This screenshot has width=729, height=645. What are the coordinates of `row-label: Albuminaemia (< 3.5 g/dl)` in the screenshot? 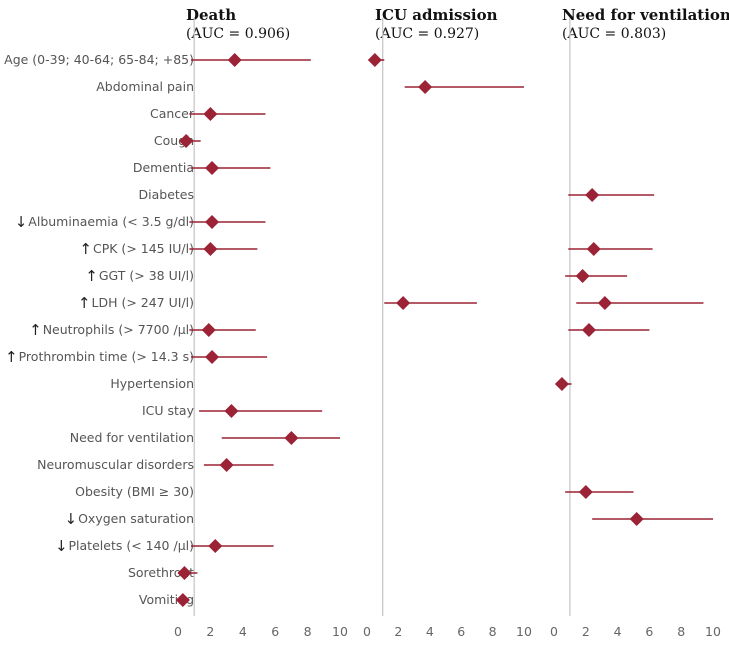 It's located at (111, 221).